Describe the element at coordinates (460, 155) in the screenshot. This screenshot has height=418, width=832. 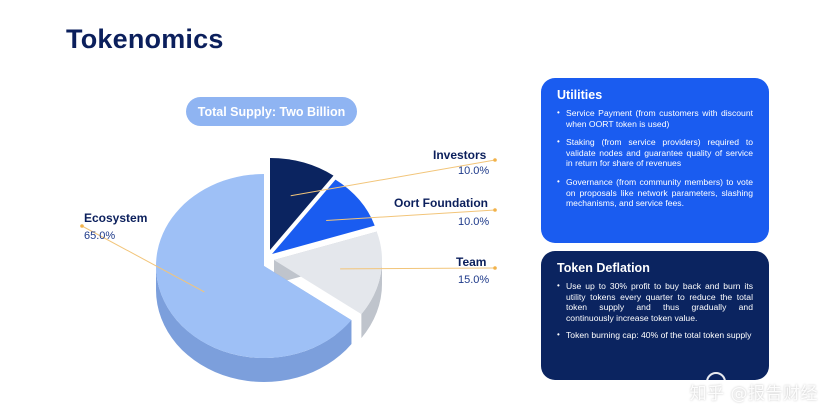
I see `slice-label-investors: Investors` at that location.